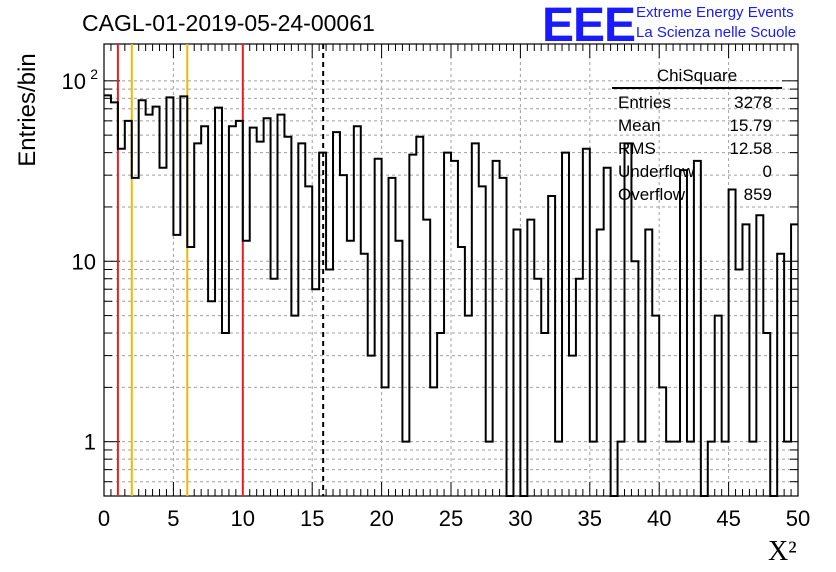 The image size is (836, 572). I want to click on x-tick-label: 5, so click(173, 518).